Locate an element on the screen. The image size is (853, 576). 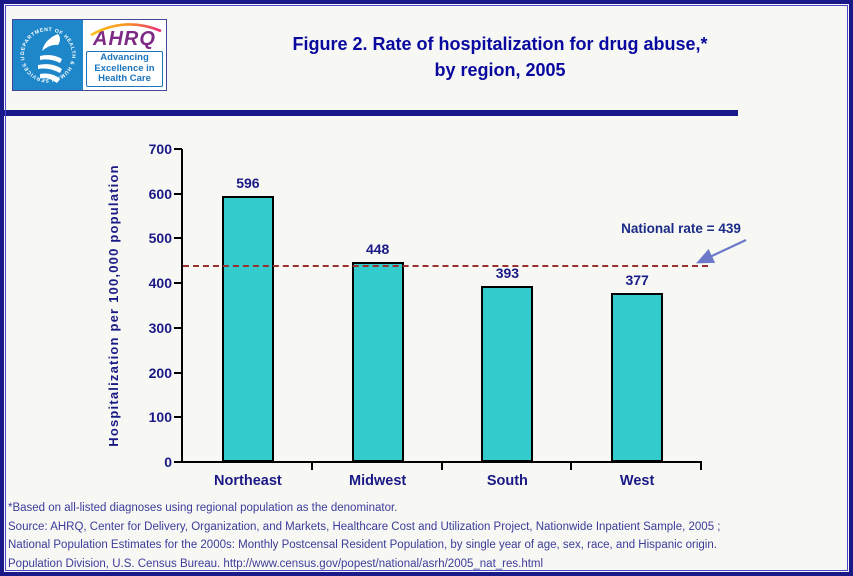
header-divider is located at coordinates (371, 113).